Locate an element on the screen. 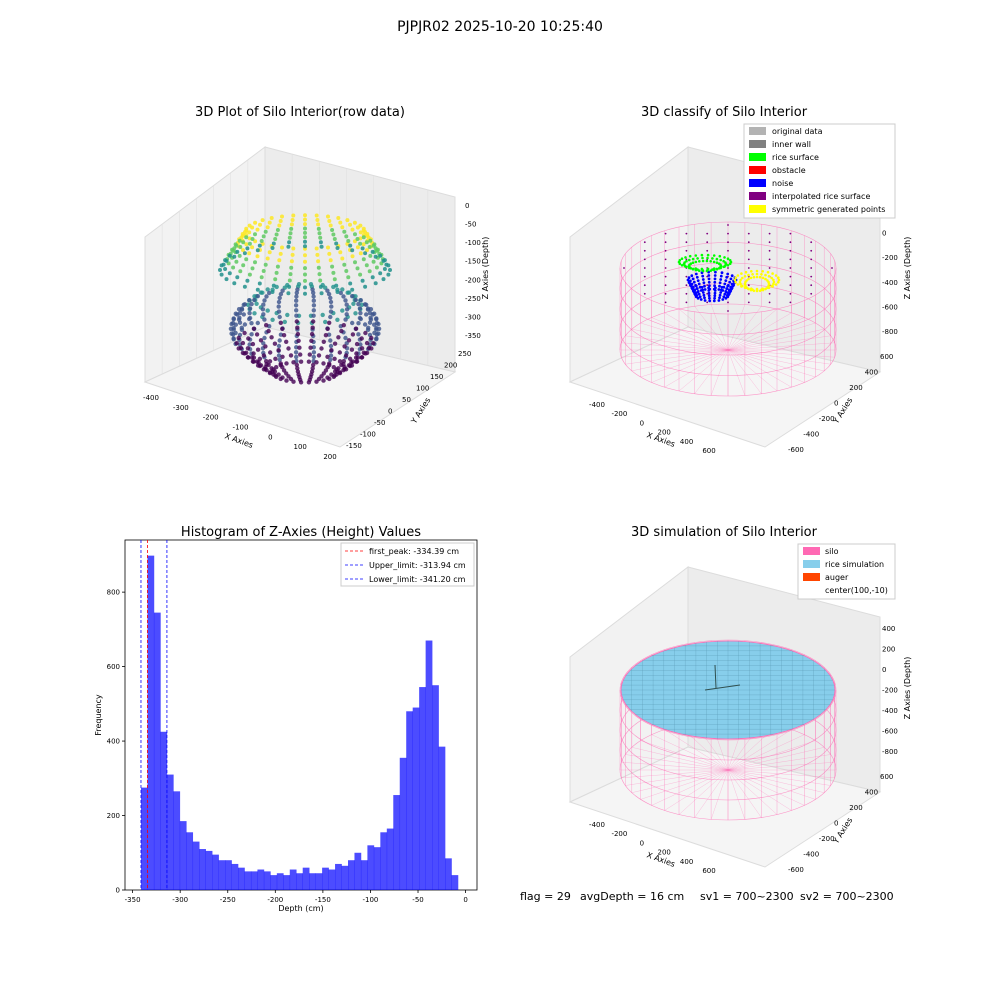 The height and width of the screenshot is (1000, 1000). y-tick-label: 50 is located at coordinates (406, 400).